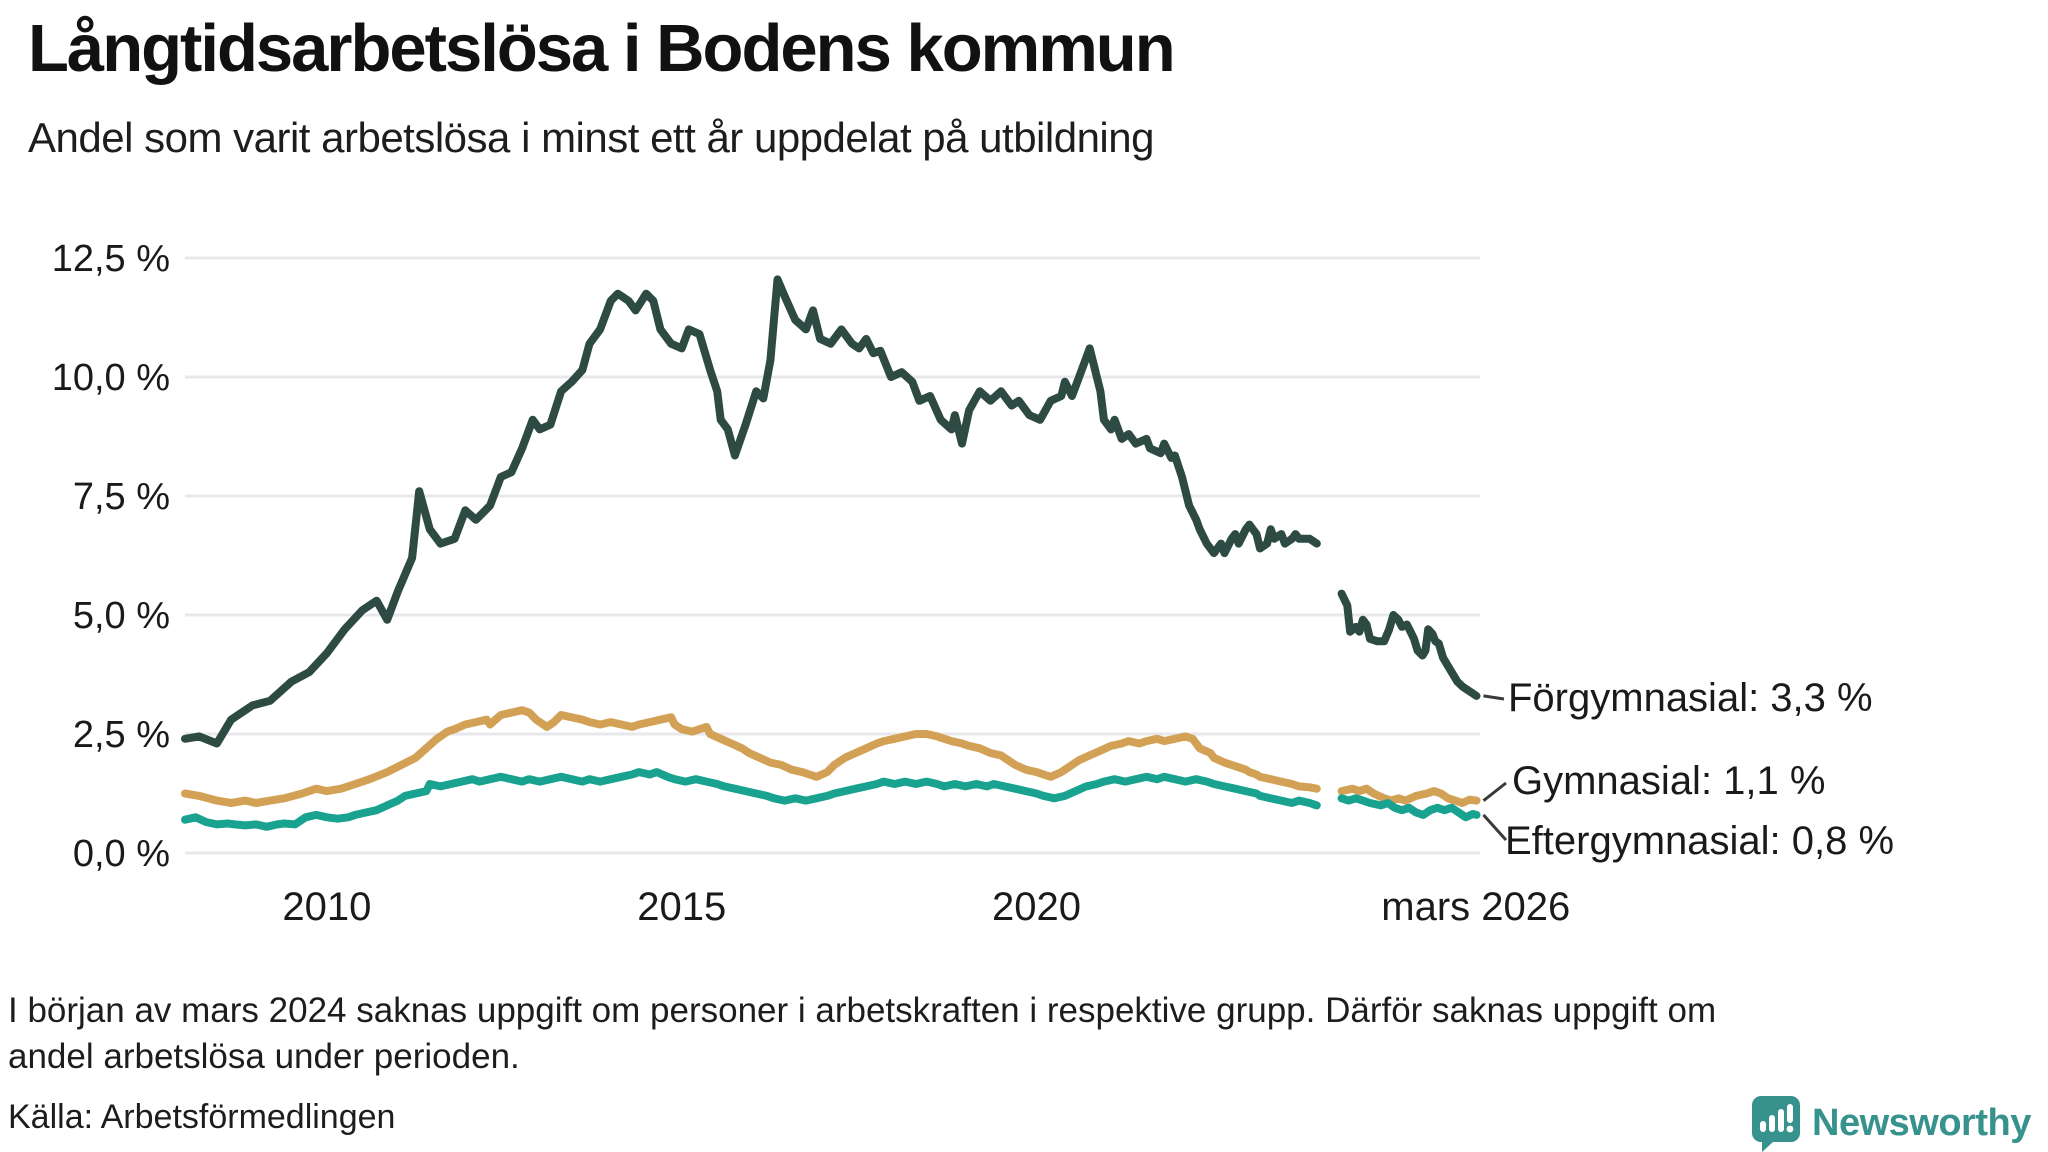 The height and width of the screenshot is (1152, 2048). Describe the element at coordinates (1495, 827) in the screenshot. I see `label-leader-eftergymnasial` at that location.